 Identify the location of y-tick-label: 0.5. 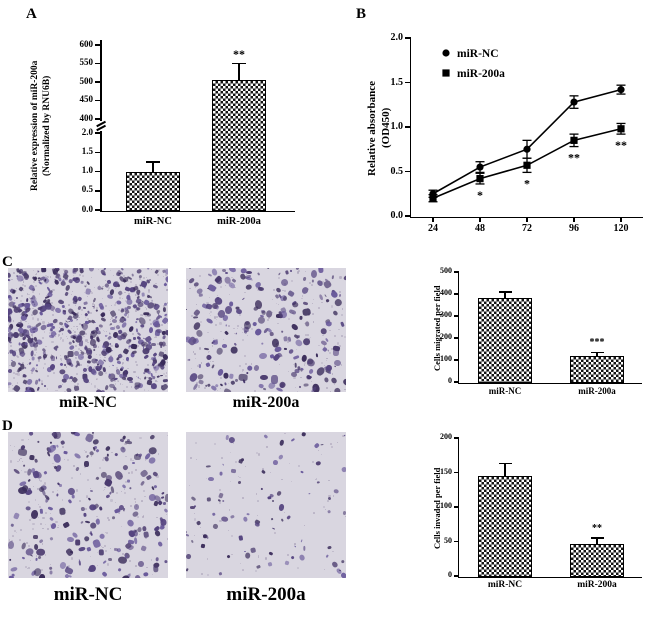
(87, 189).